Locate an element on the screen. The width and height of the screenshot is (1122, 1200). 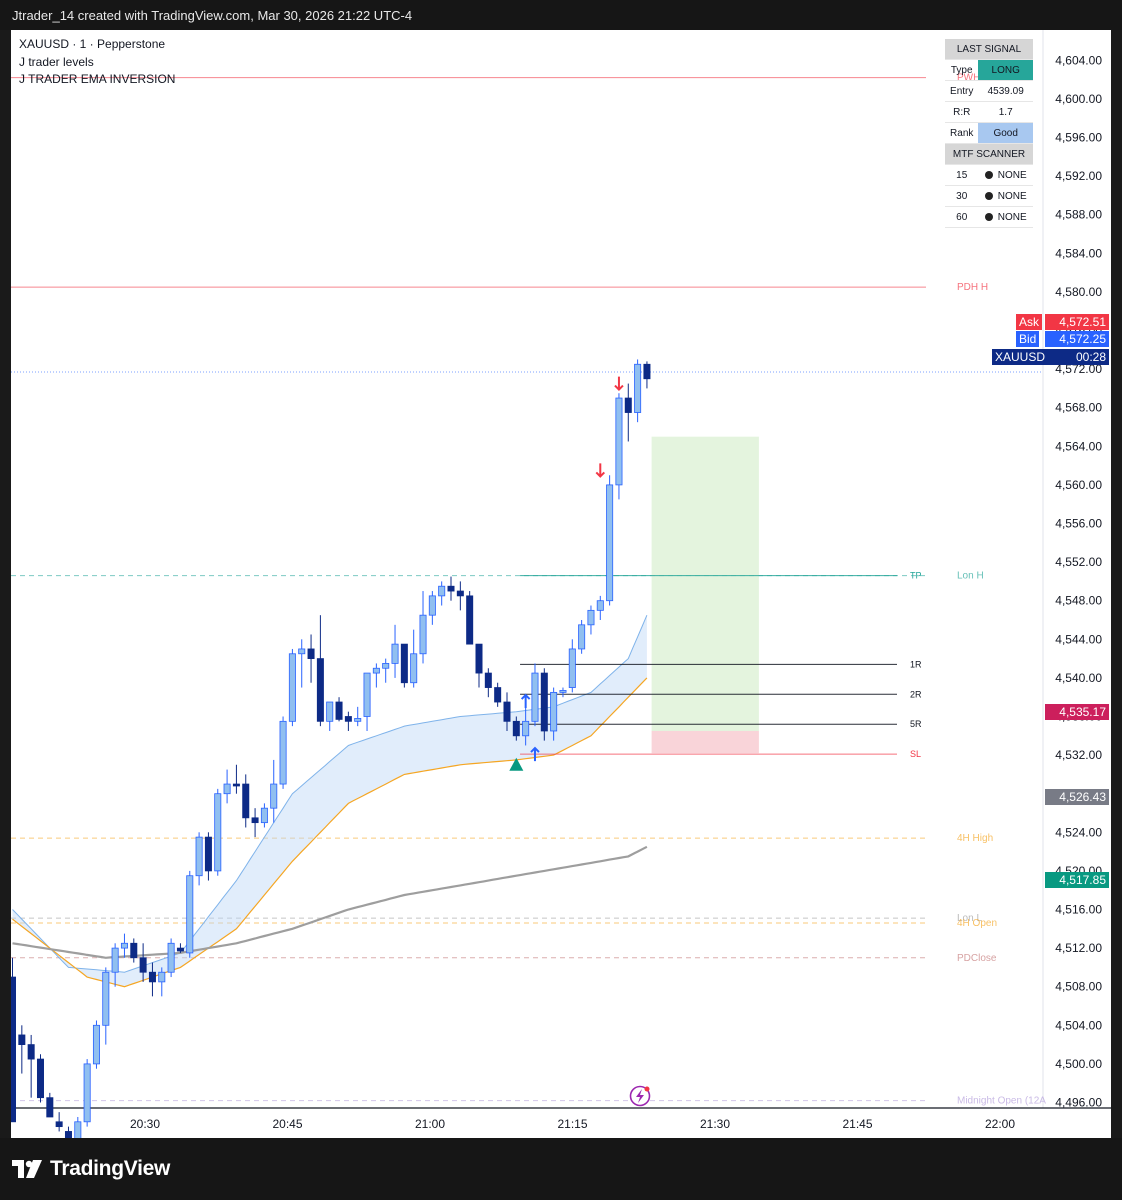
y-tick-label: 4,524.00 is located at coordinates (1078, 832).